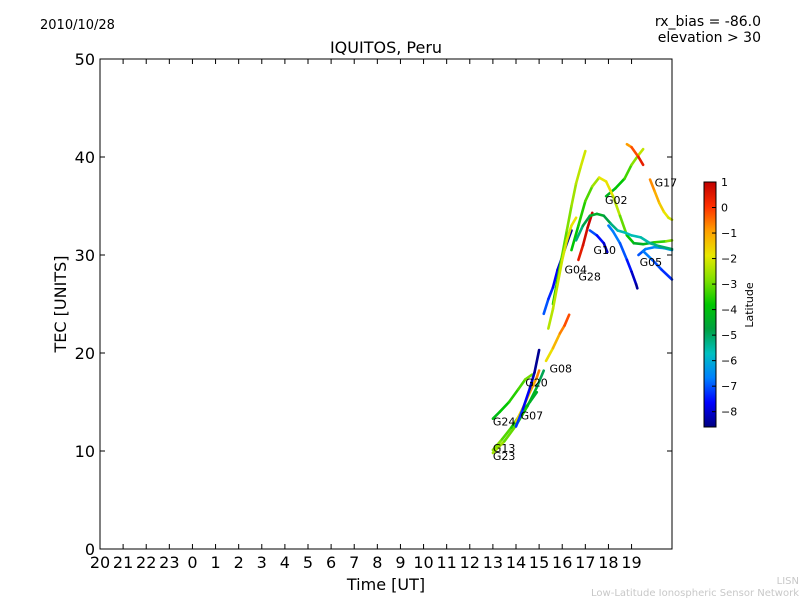 This screenshot has height=600, width=800. Describe the element at coordinates (729, 284) in the screenshot. I see `colorbar-tick-label: −3` at that location.